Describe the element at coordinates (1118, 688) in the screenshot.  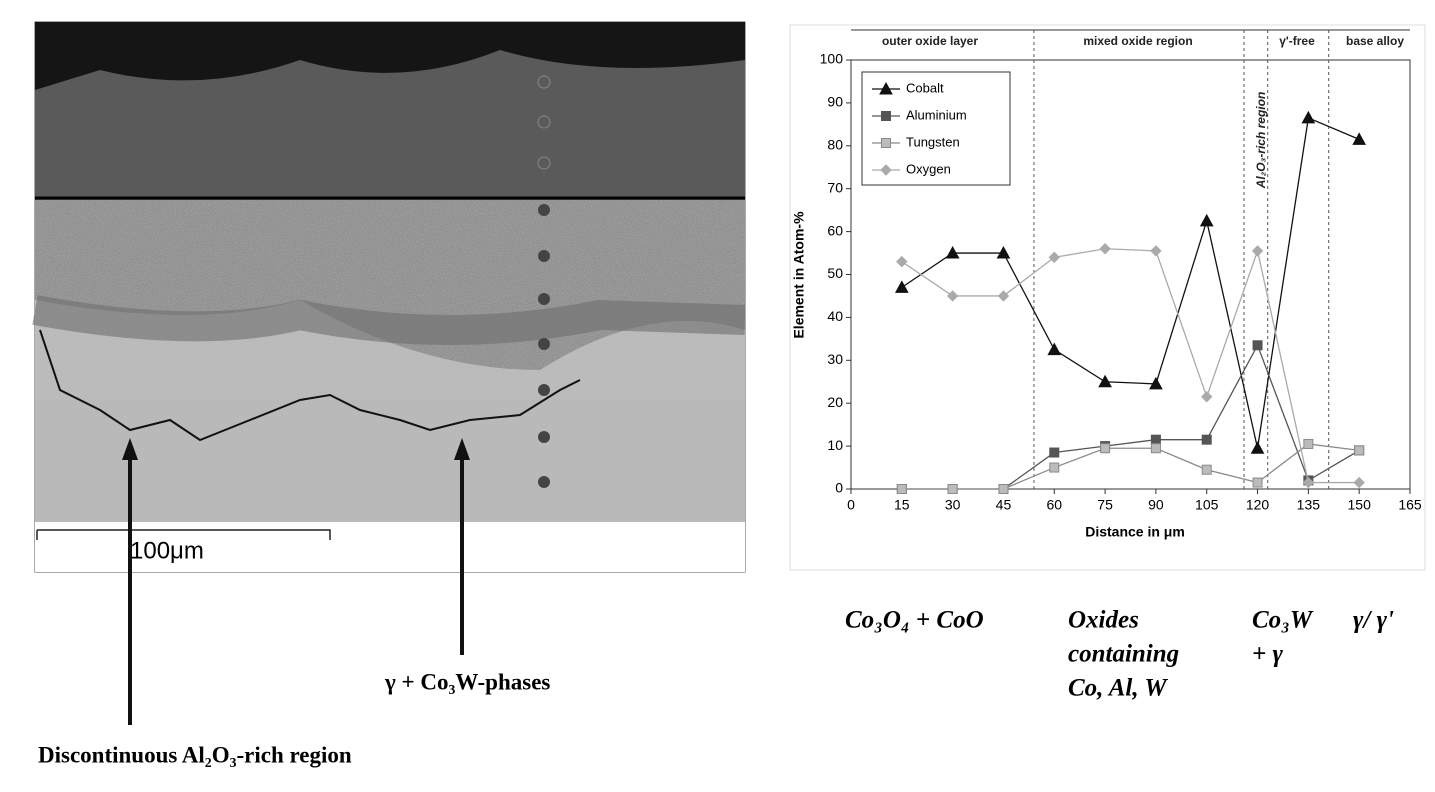
I see `phase-label: Co, Al, W` at that location.